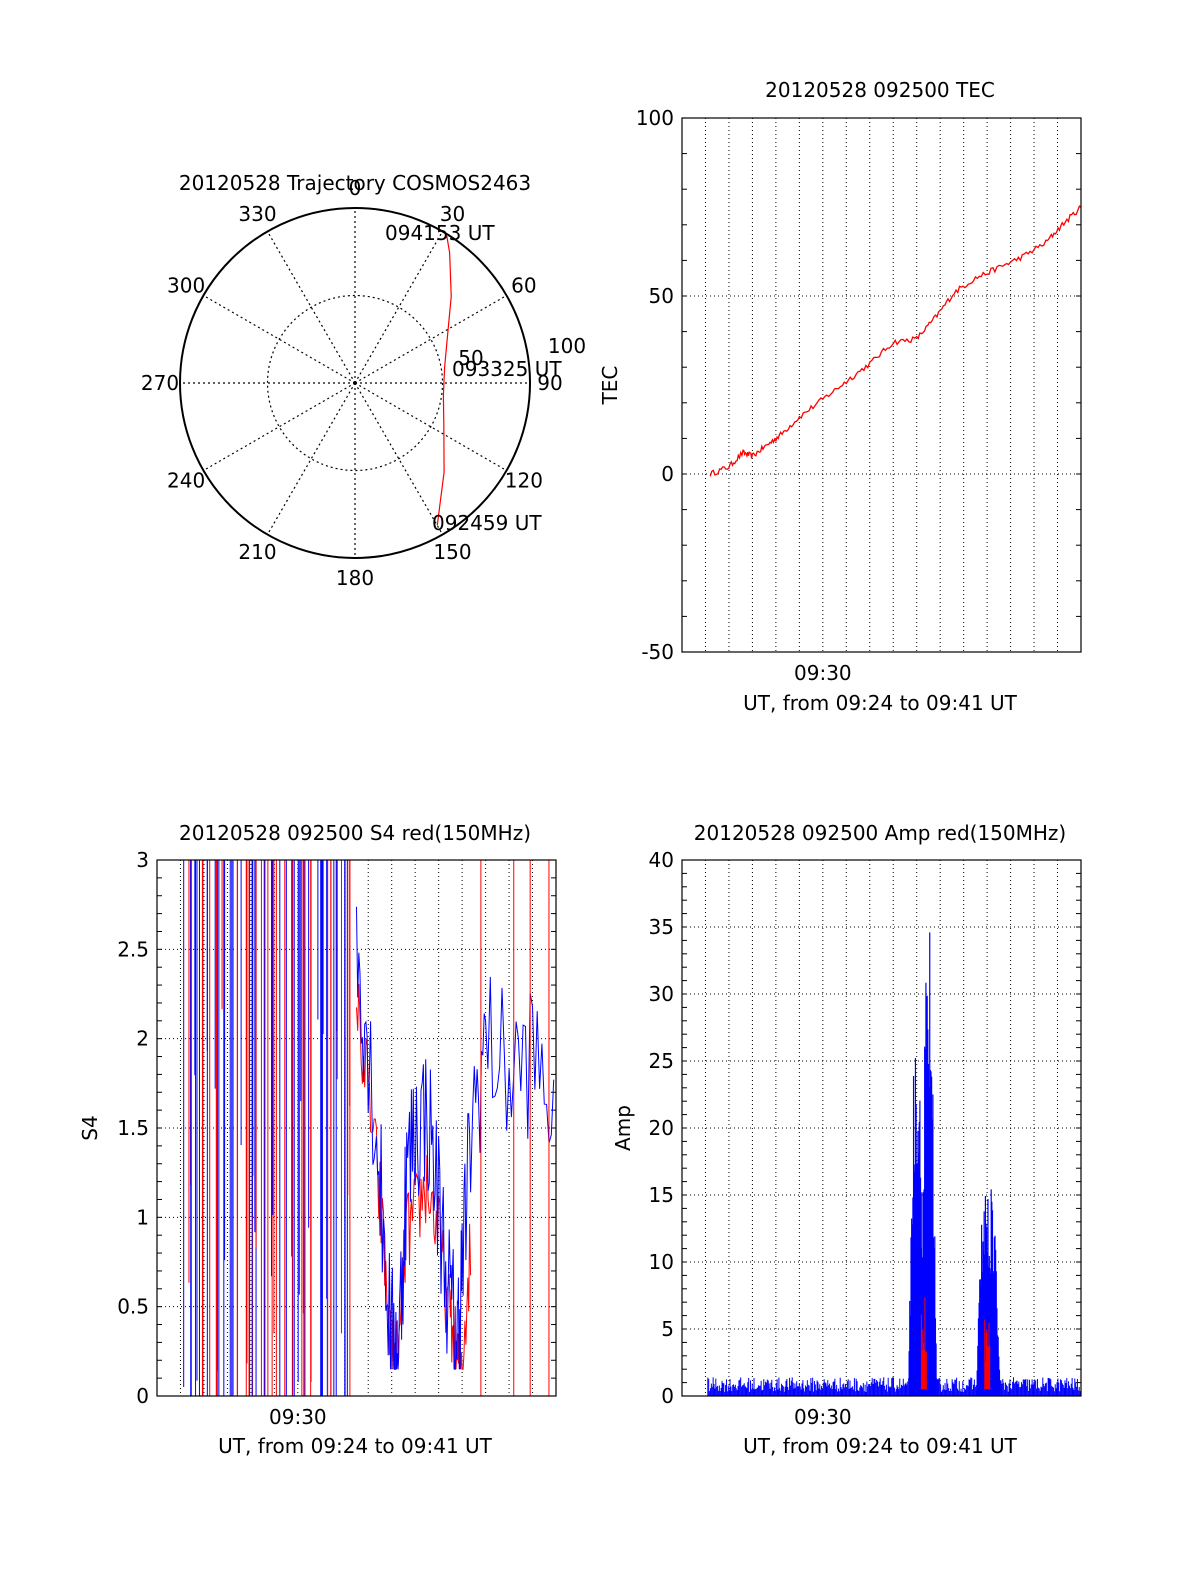  What do you see at coordinates (142, 860) in the screenshot?
I see `ytick-label: 3` at bounding box center [142, 860].